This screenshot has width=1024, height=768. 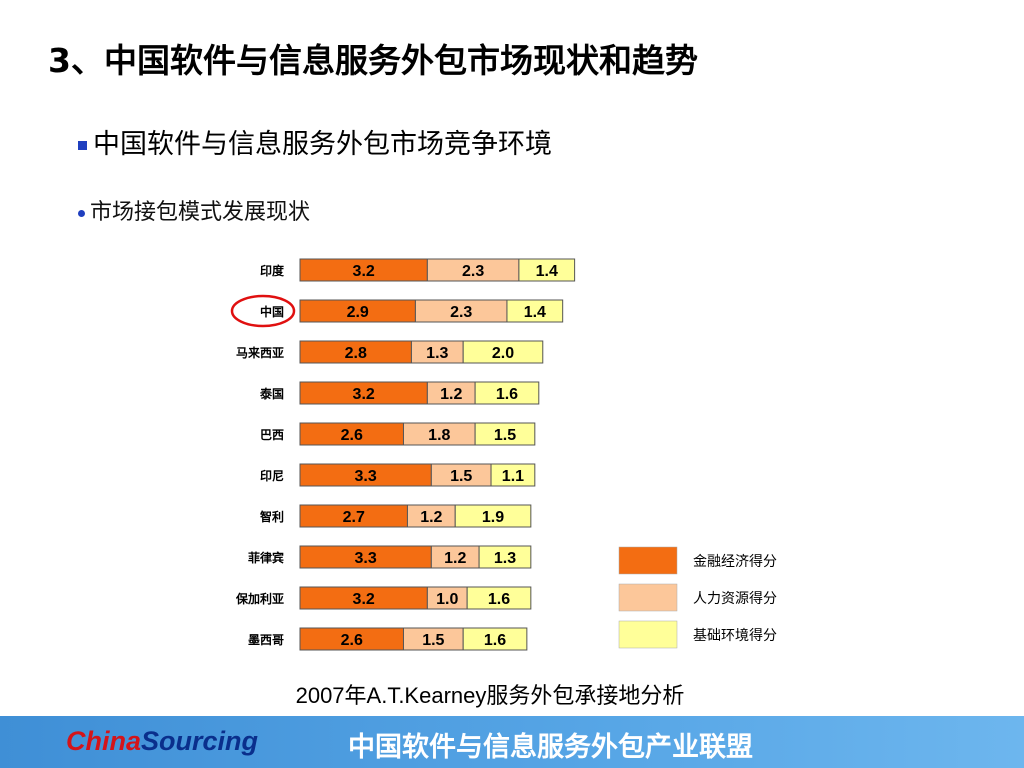 What do you see at coordinates (272, 476) in the screenshot?
I see `category-label: 印尼` at bounding box center [272, 476].